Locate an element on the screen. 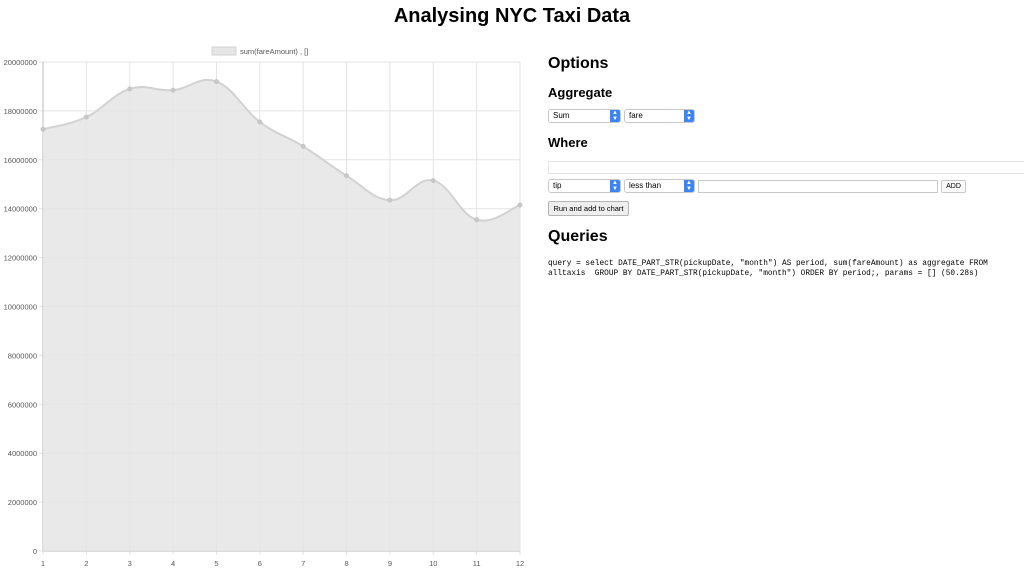 The image size is (1024, 576). where-field-value: tip is located at coordinates (557, 185).